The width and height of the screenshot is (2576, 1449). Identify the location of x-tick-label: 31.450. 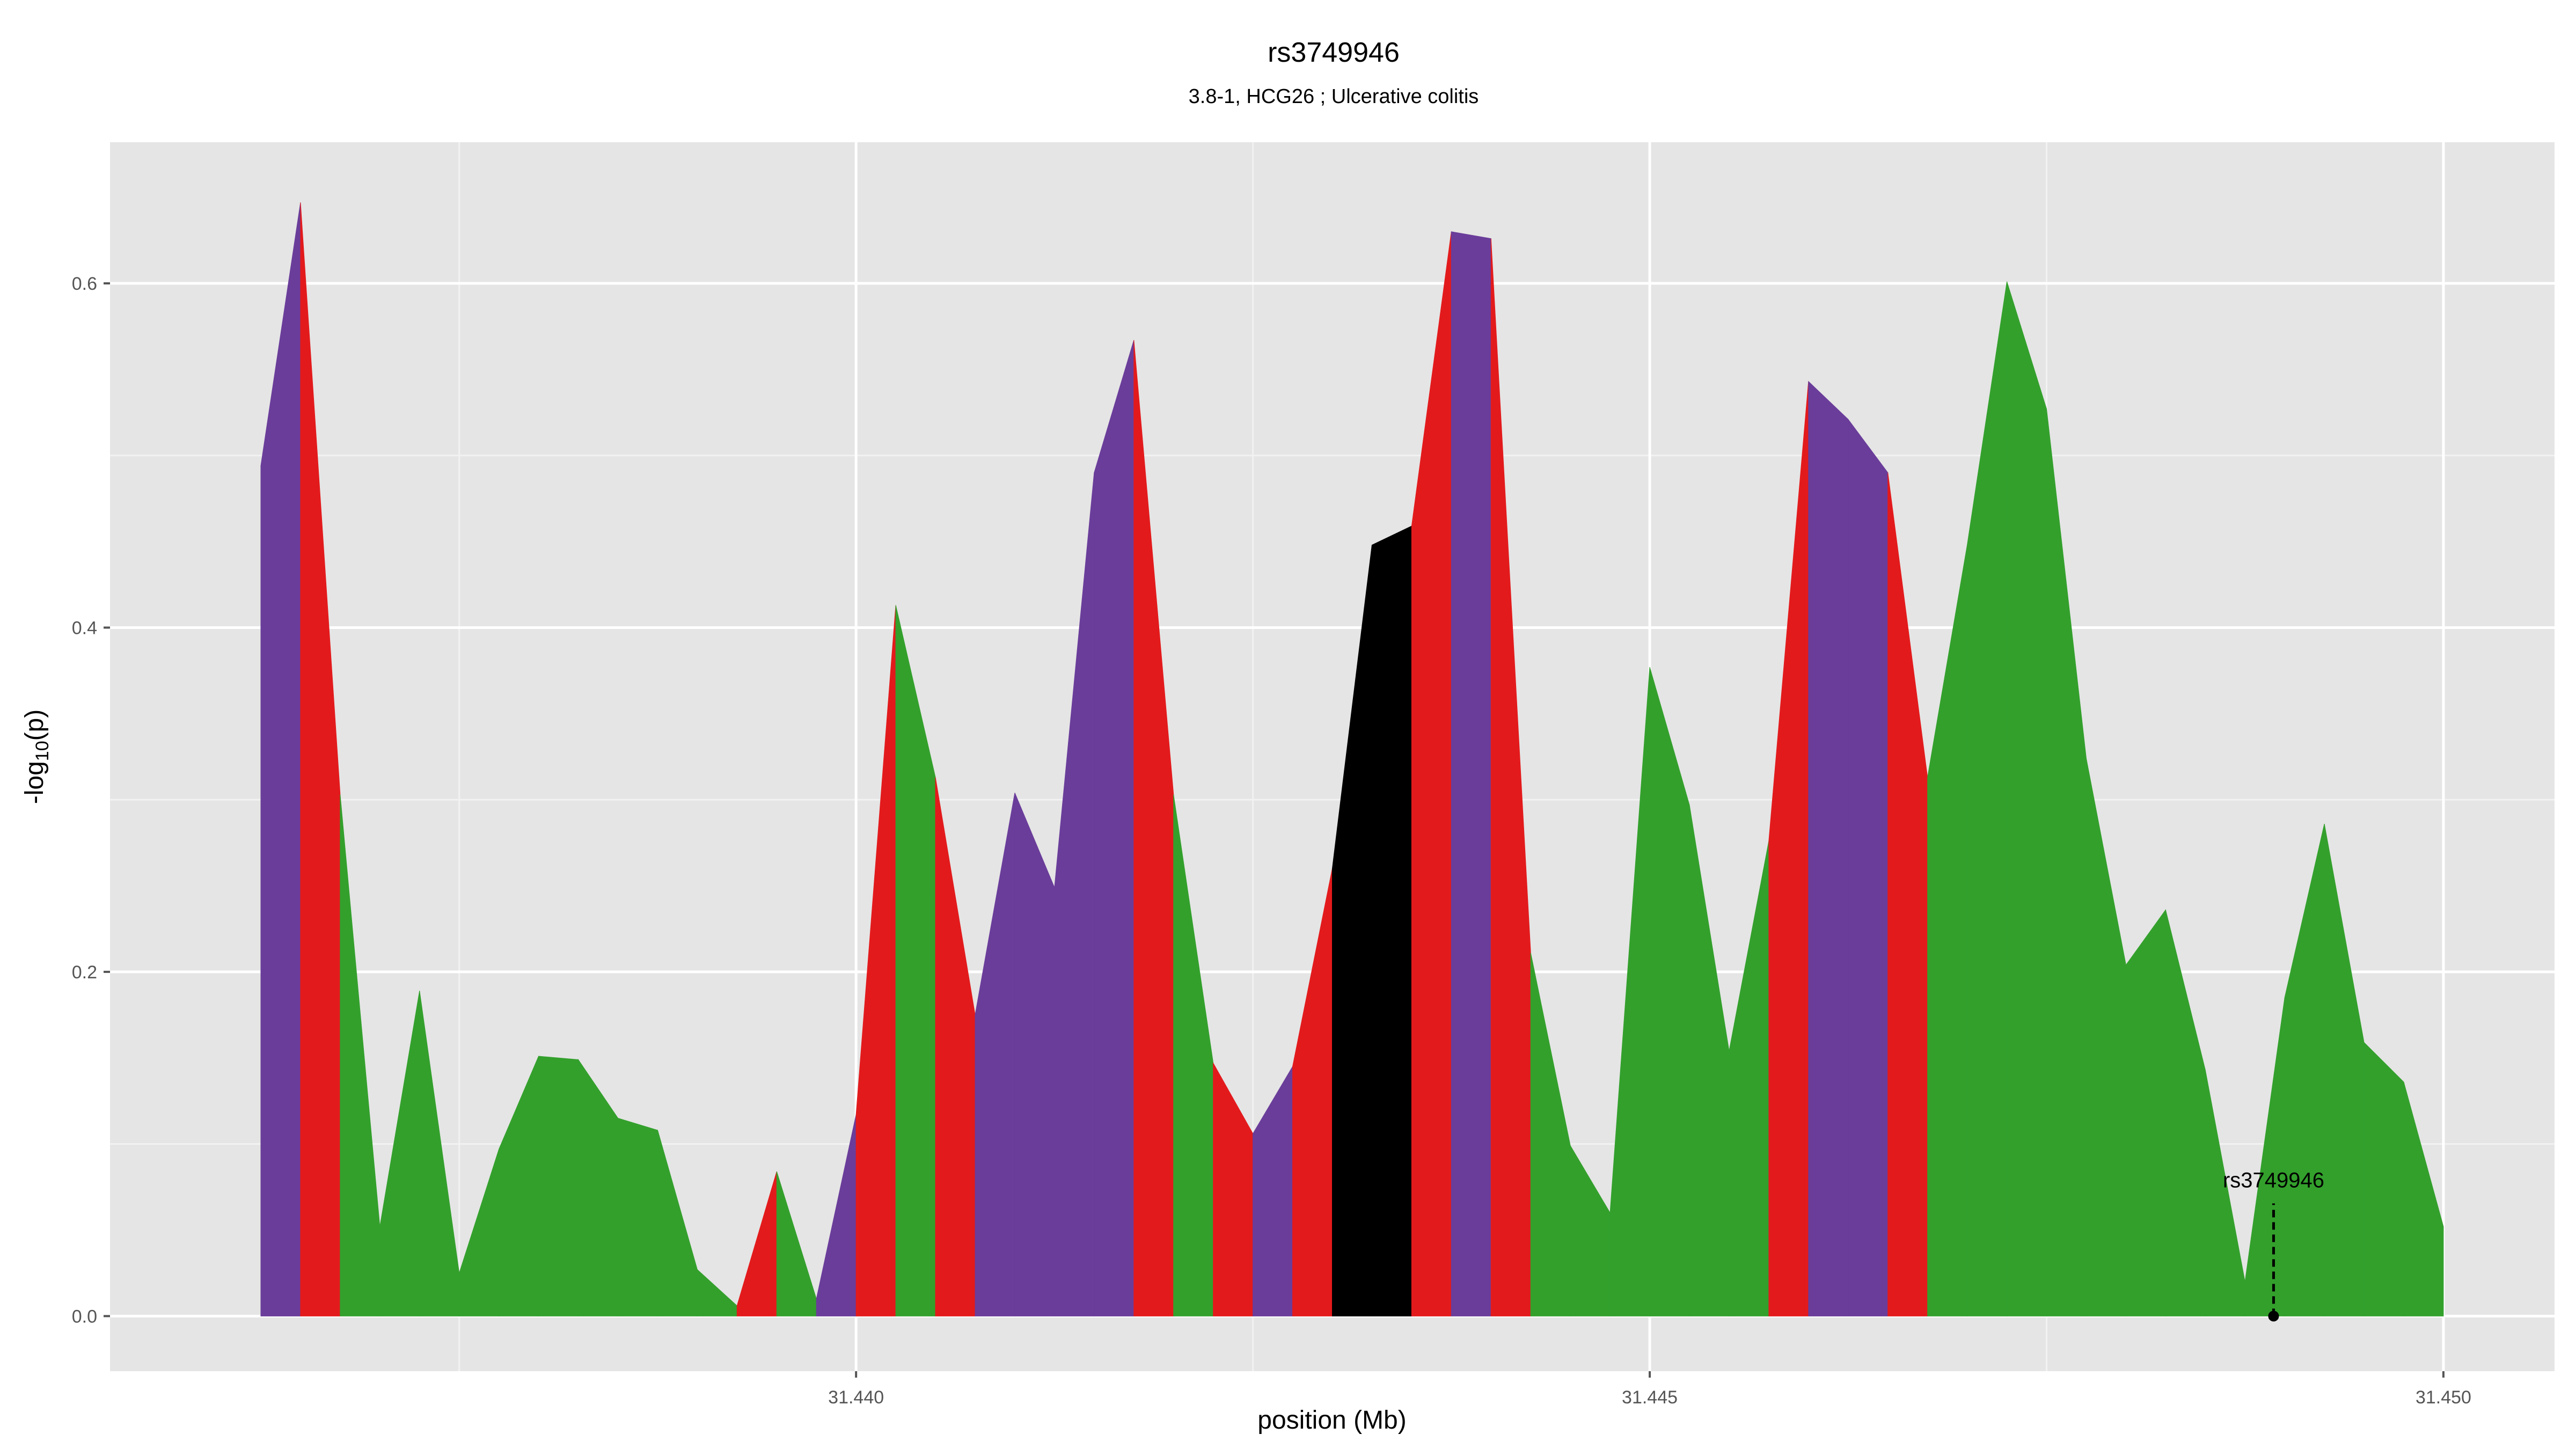
(2443, 1397).